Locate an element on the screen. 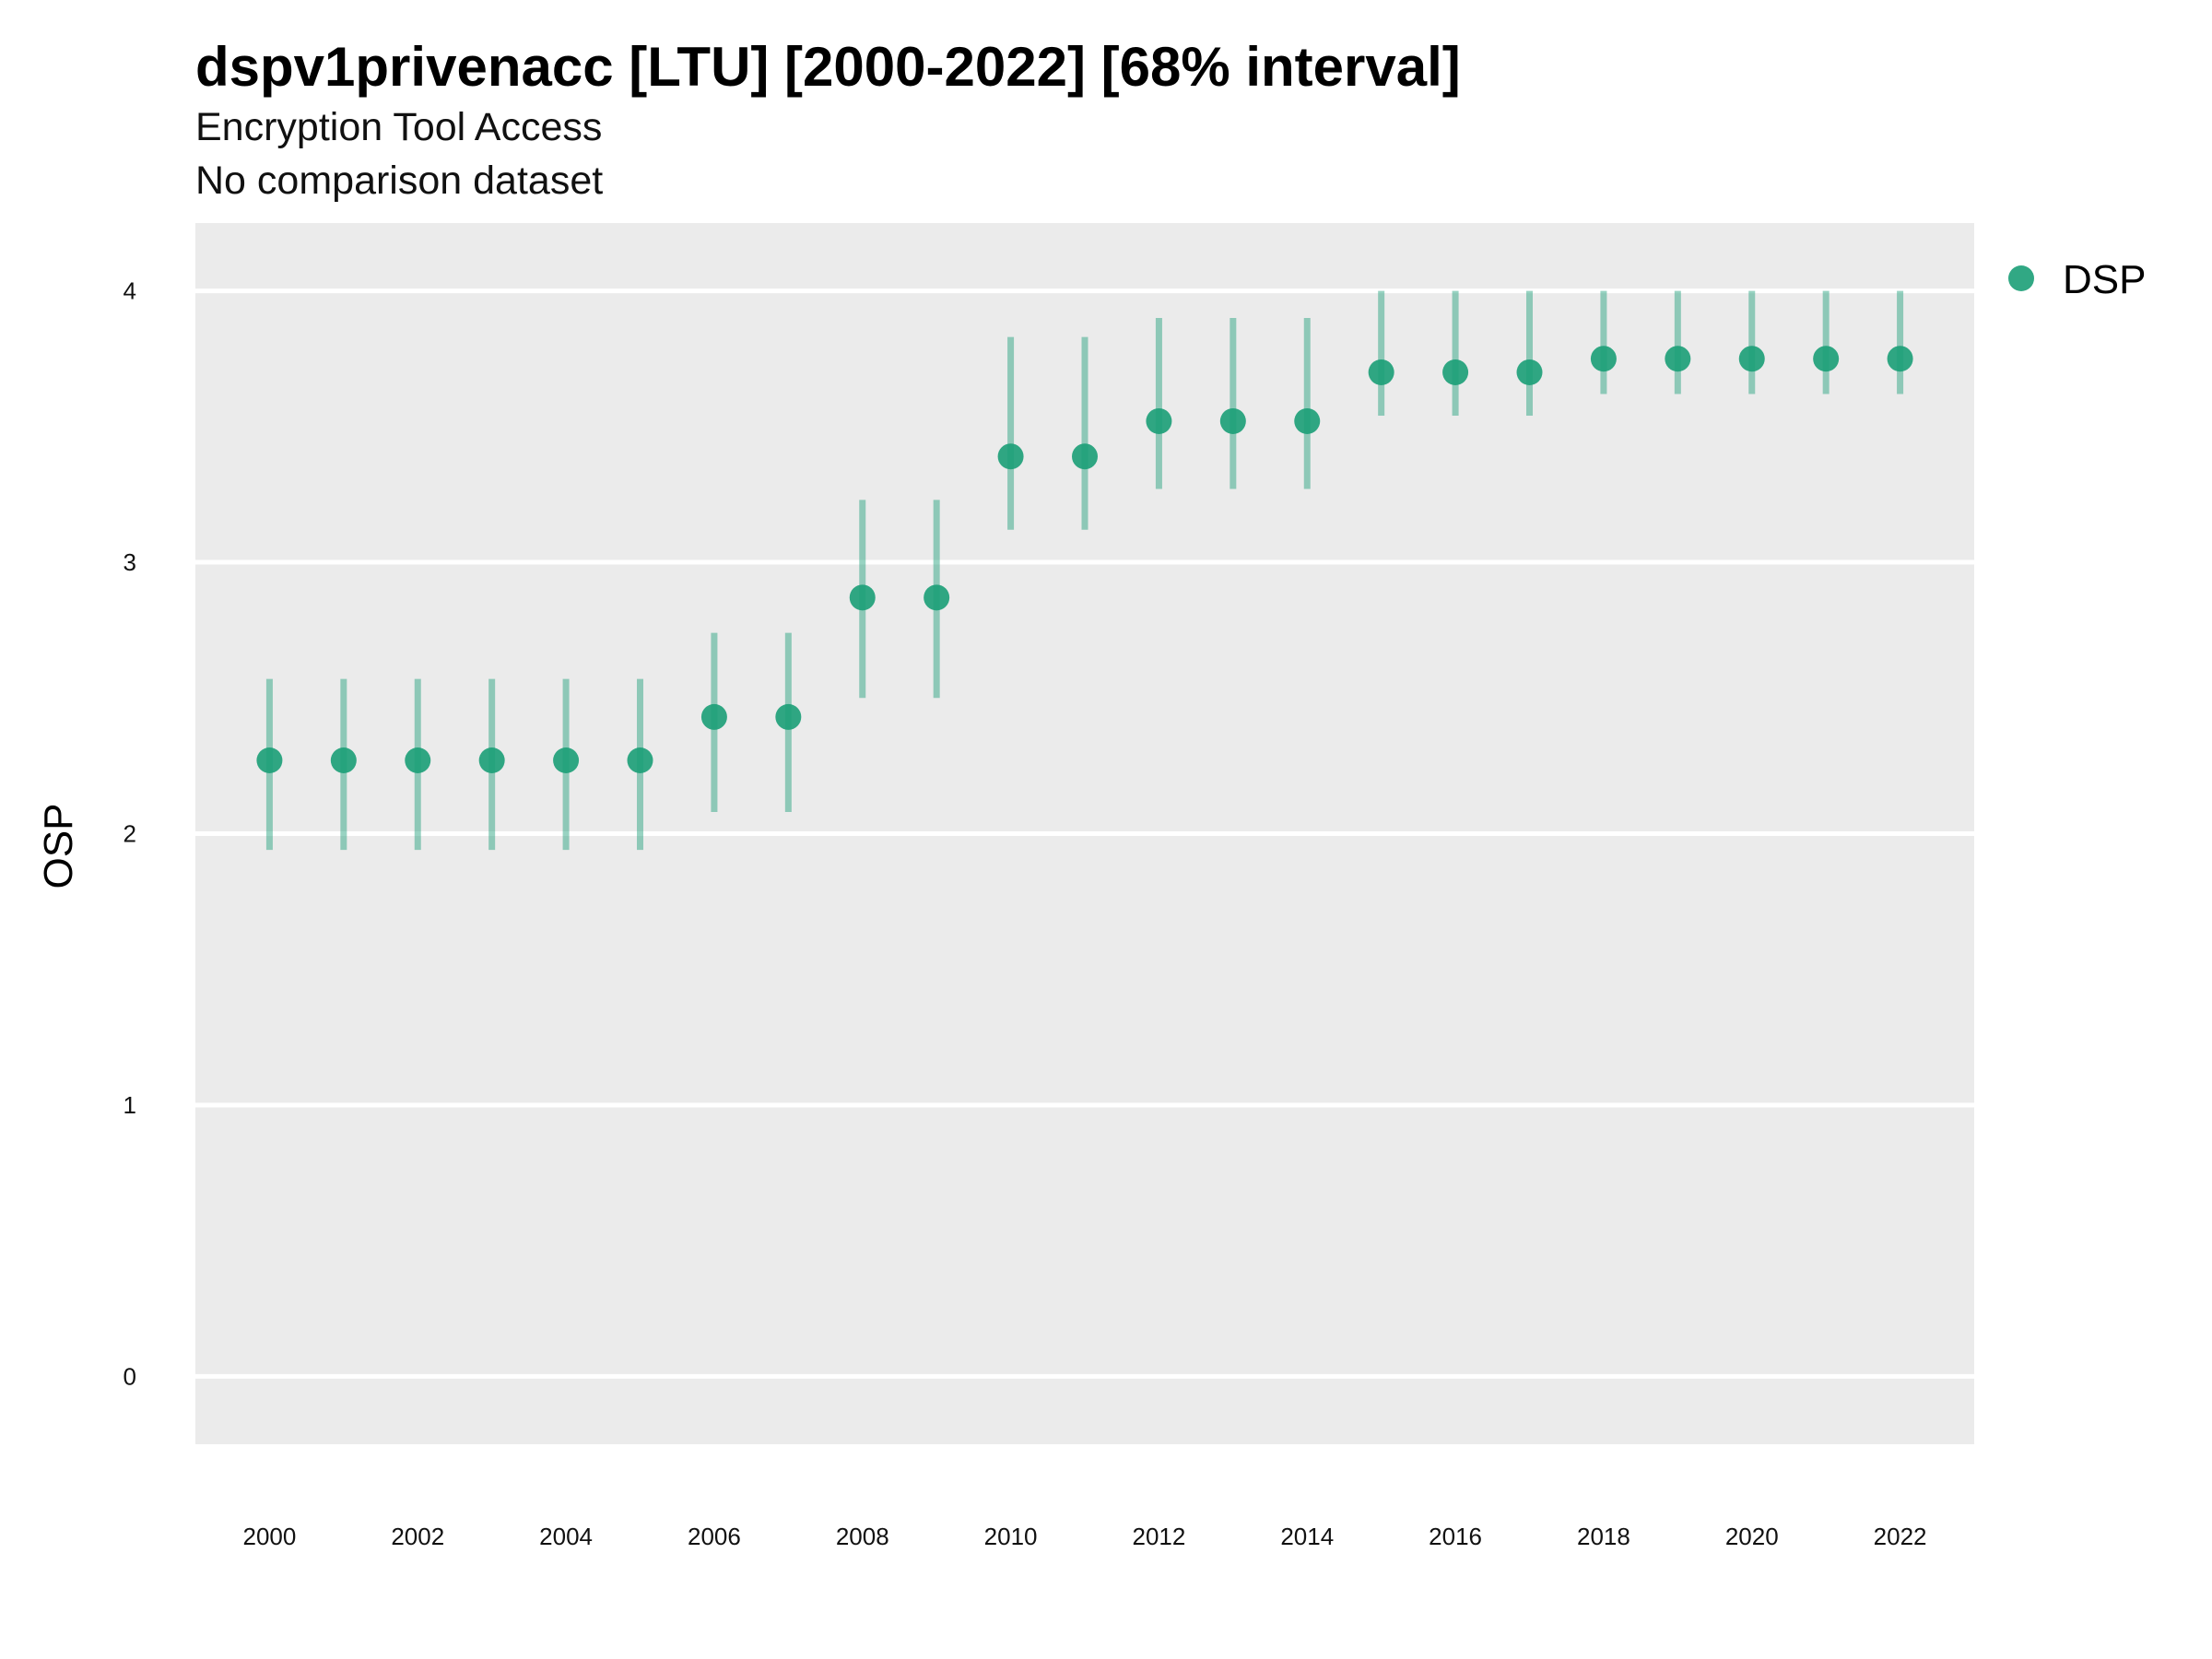 Image resolution: width=2212 pixels, height=1659 pixels. y-tick-label: 4 is located at coordinates (130, 291).